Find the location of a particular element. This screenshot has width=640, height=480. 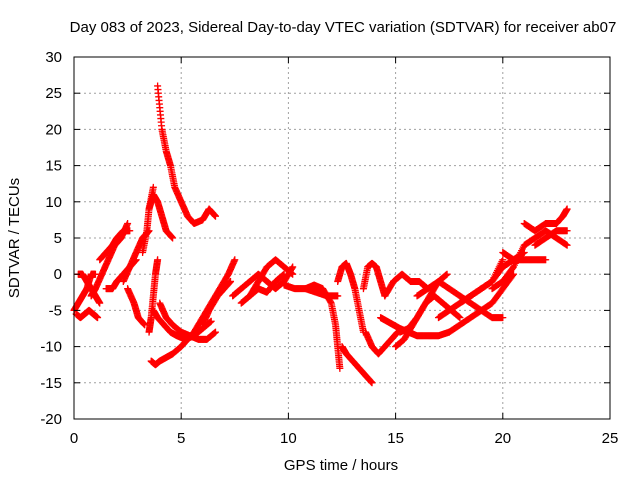

x-tick-label: 20 is located at coordinates (502, 438).